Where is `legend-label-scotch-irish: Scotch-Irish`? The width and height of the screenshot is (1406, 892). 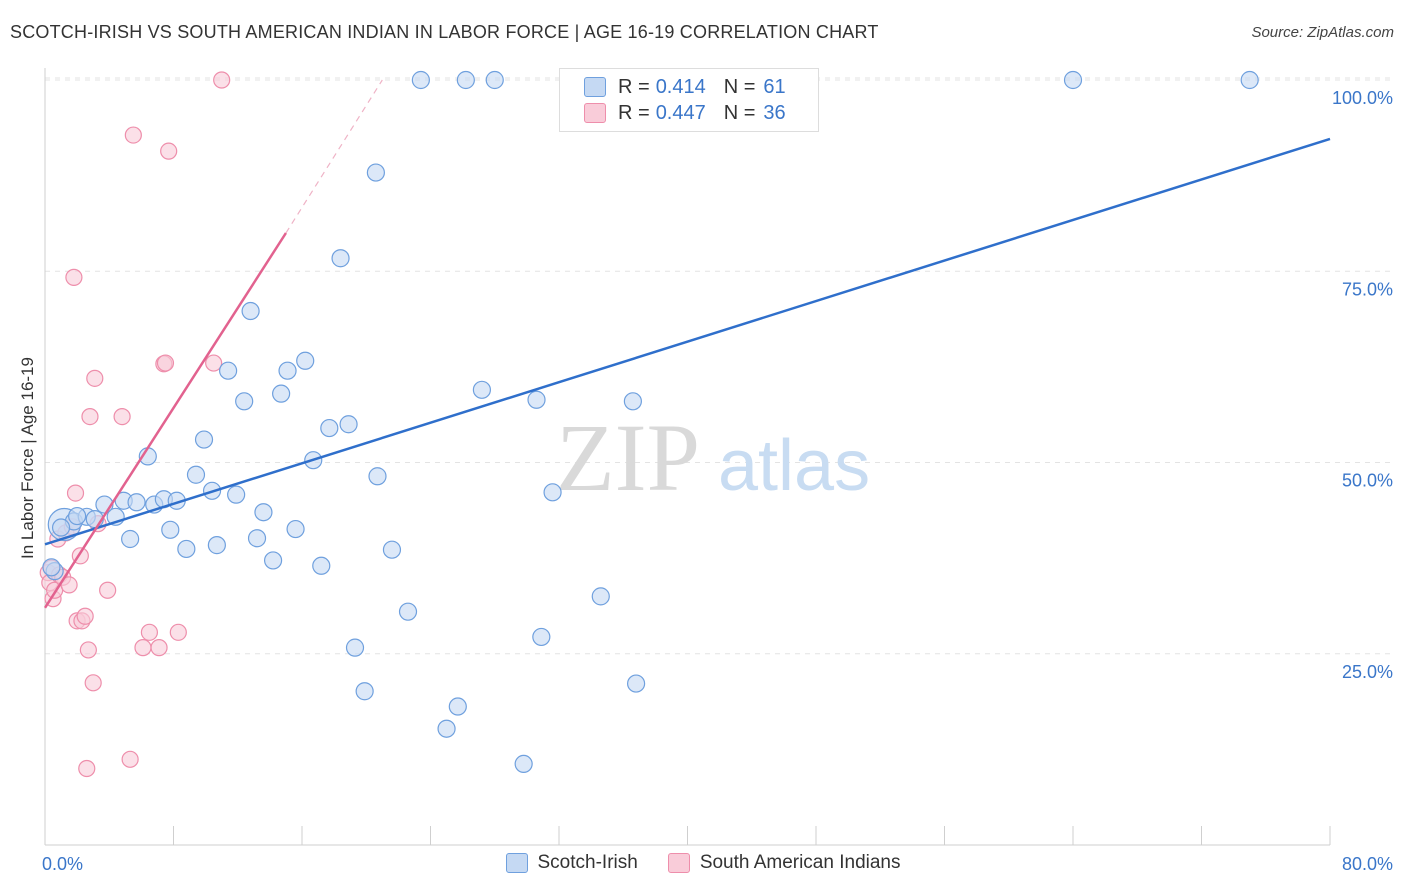 legend-label-scotch-irish: Scotch-Irish is located at coordinates (587, 862).